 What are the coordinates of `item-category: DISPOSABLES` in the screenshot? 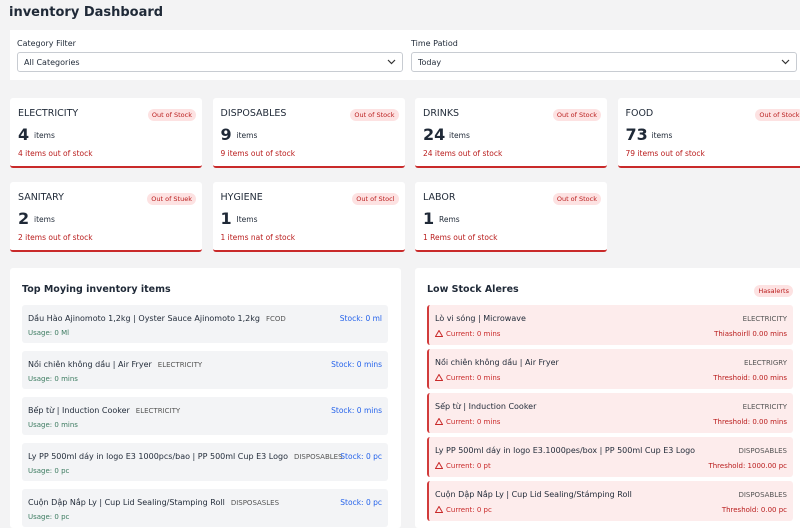 It's located at (318, 457).